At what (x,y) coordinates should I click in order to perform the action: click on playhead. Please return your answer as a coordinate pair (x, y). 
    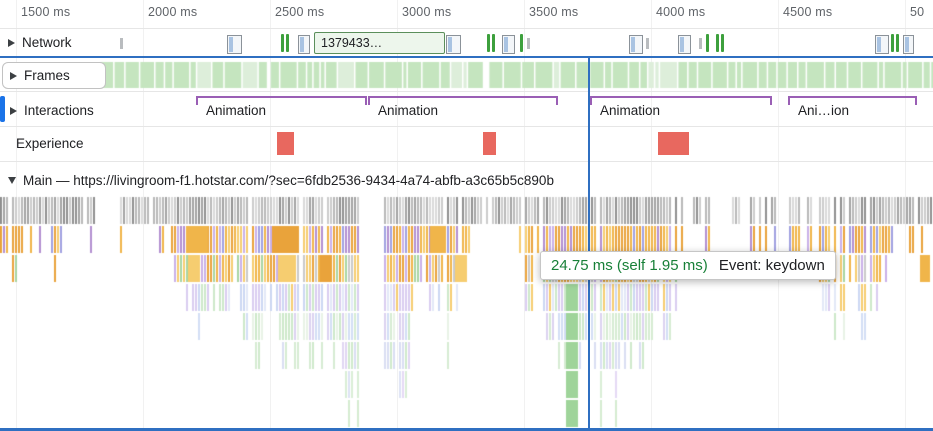
    Looking at the image, I should click on (589, 243).